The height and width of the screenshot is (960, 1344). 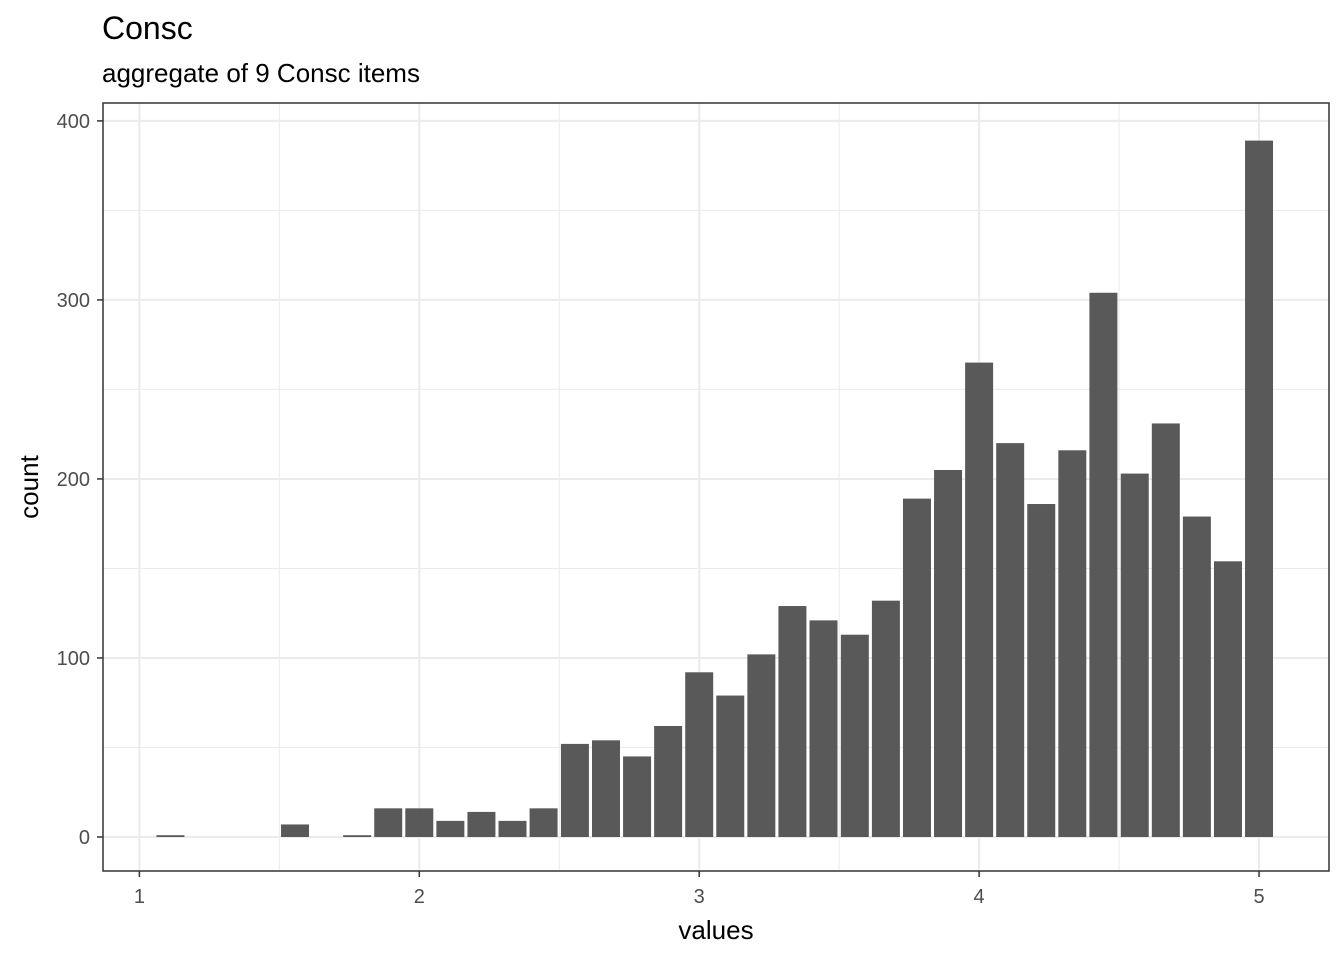 I want to click on y-axis: 0 100 200 300 400, so click(x=80, y=480).